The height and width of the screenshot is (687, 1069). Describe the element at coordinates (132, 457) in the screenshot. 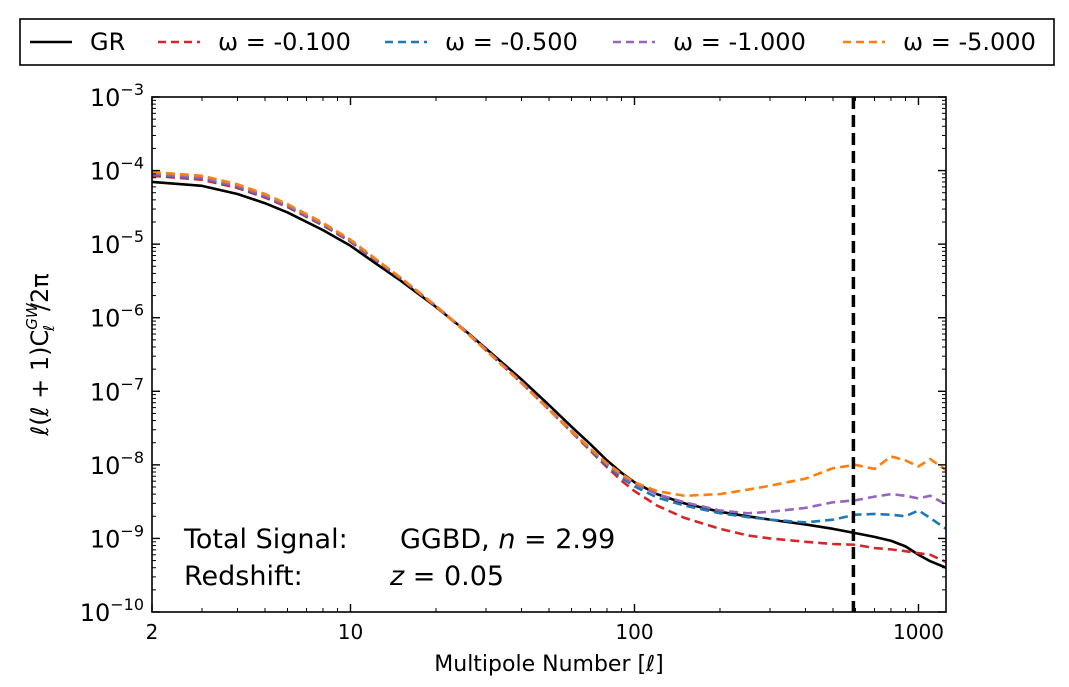

I see `y-tick-exponent: −8` at that location.